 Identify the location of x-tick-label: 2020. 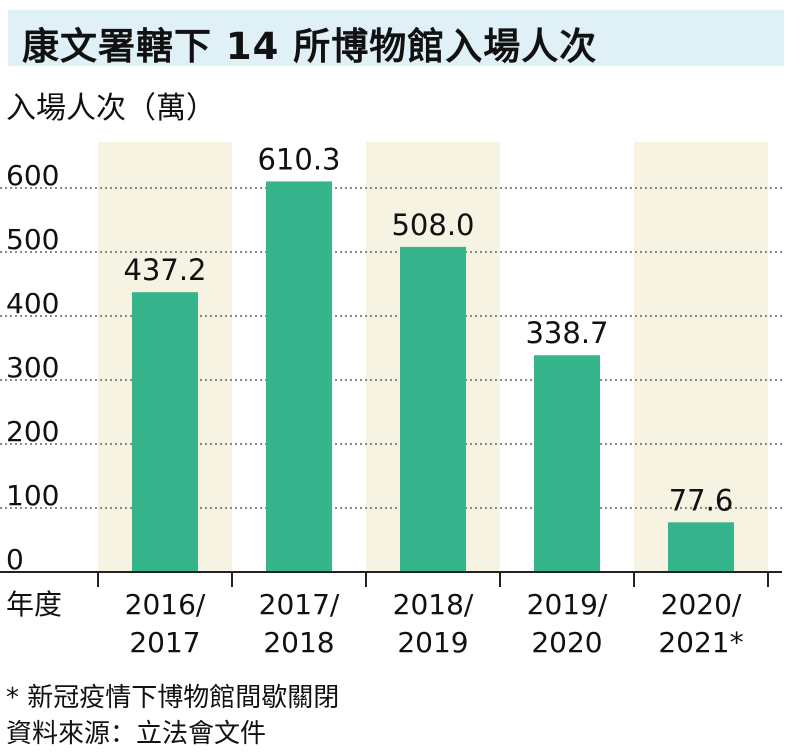
(566, 642).